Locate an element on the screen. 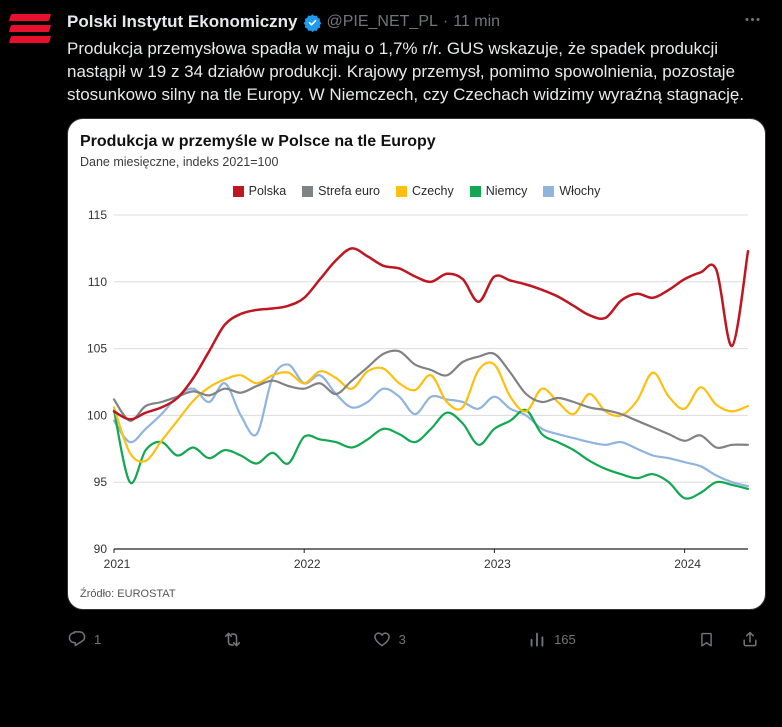  y-tick-label: 95 is located at coordinates (101, 482).